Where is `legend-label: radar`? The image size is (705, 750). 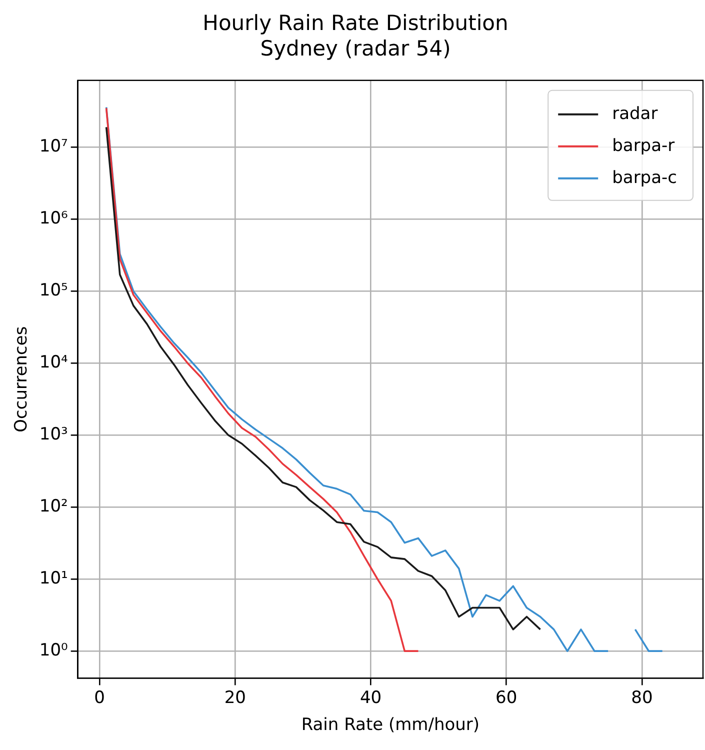
legend-label: radar is located at coordinates (635, 114).